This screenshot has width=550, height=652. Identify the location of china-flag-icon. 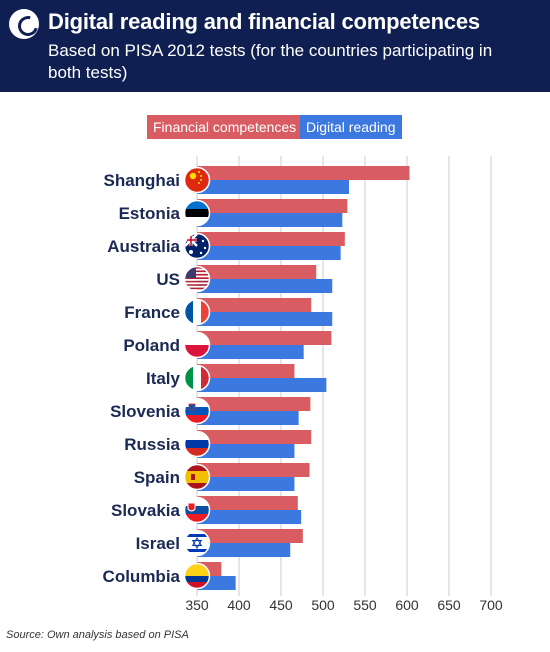
(197, 180).